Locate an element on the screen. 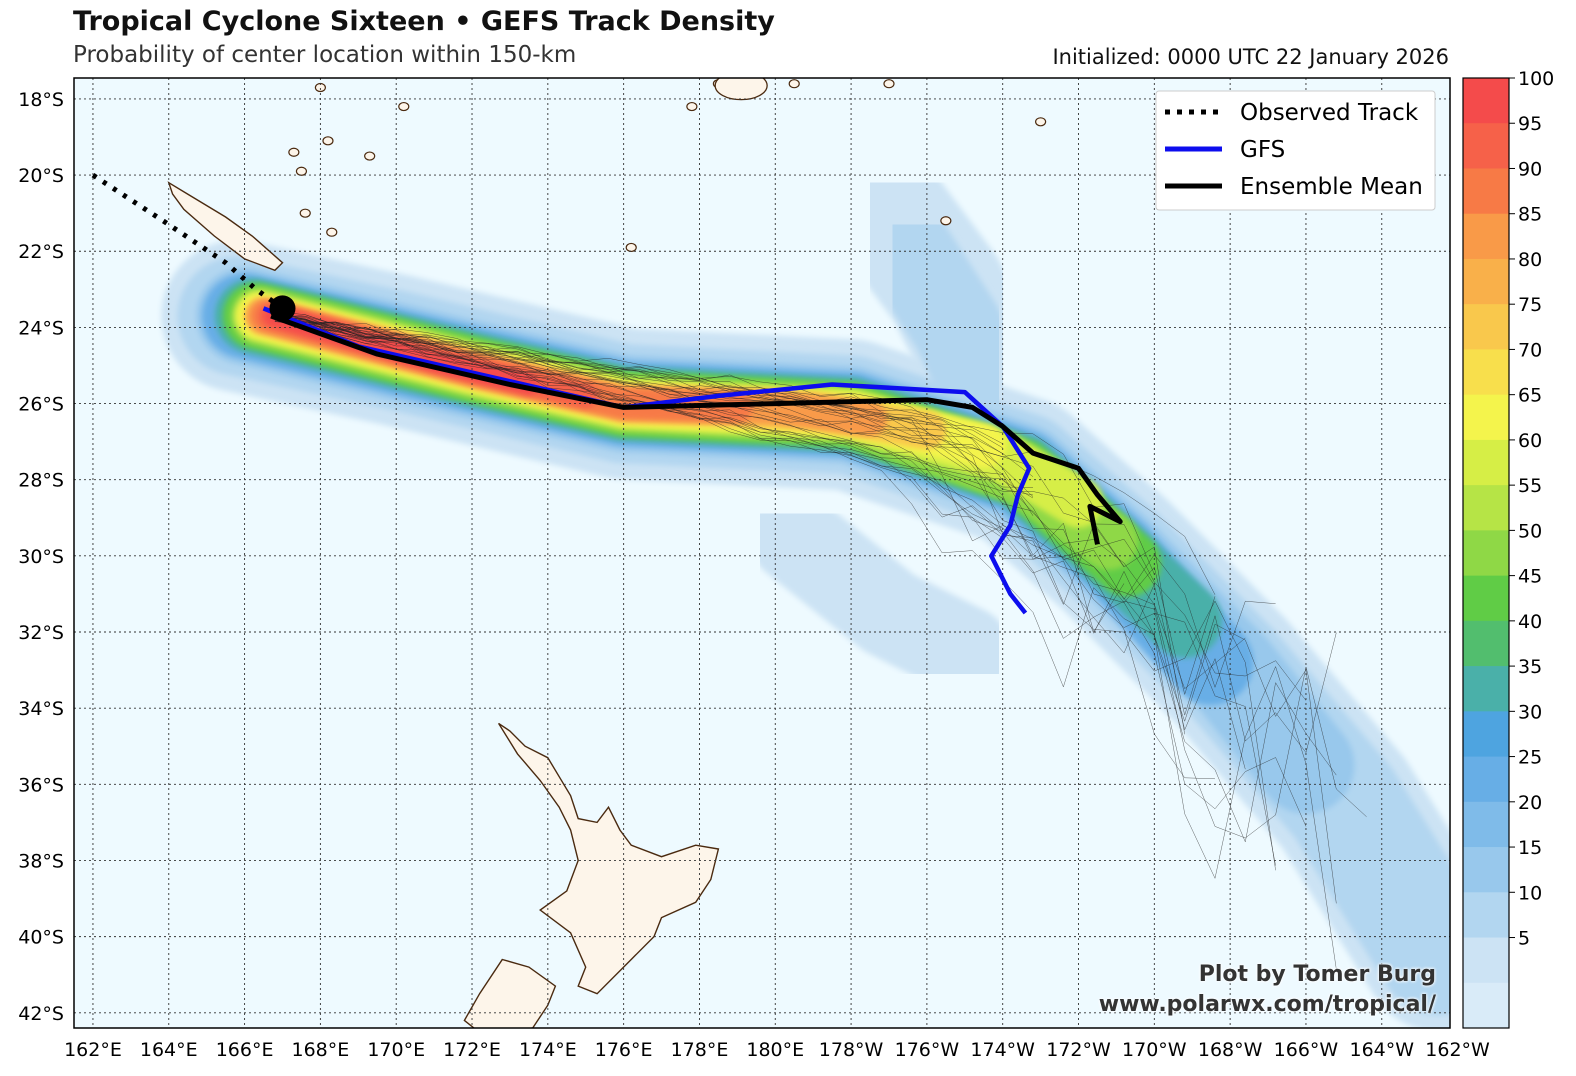 The height and width of the screenshot is (1076, 1576). lat-tick-label: 26°S is located at coordinates (41, 405).